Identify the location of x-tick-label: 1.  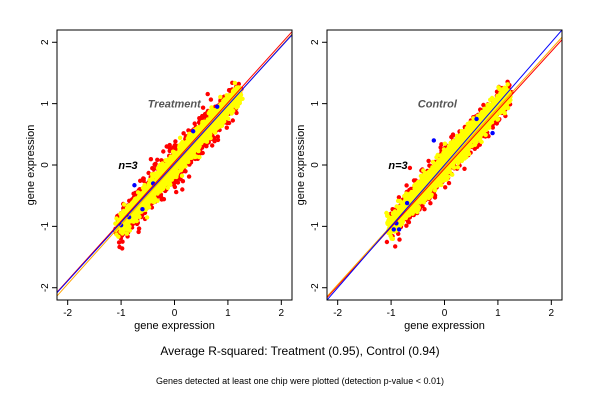
(228, 313).